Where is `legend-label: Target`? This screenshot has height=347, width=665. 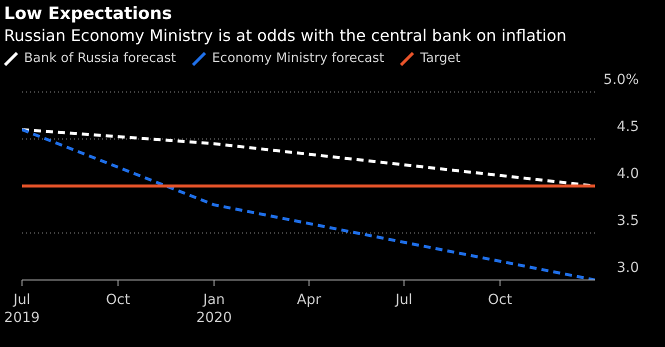 legend-label: Target is located at coordinates (440, 58).